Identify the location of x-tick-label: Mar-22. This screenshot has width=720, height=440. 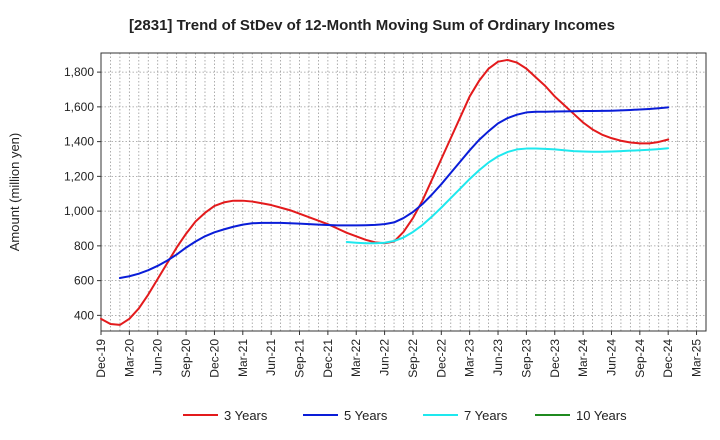
(356, 358).